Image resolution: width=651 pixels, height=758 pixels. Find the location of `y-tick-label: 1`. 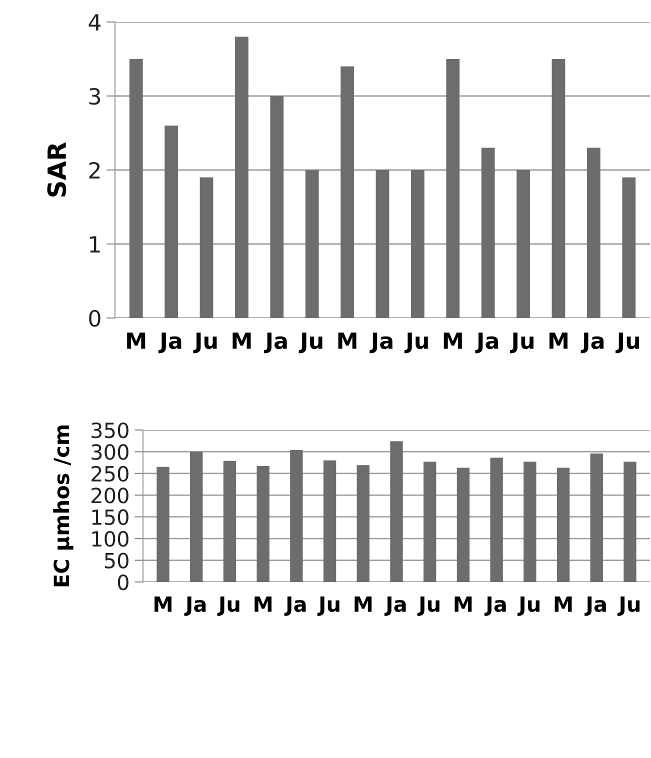

y-tick-label: 1 is located at coordinates (95, 244).